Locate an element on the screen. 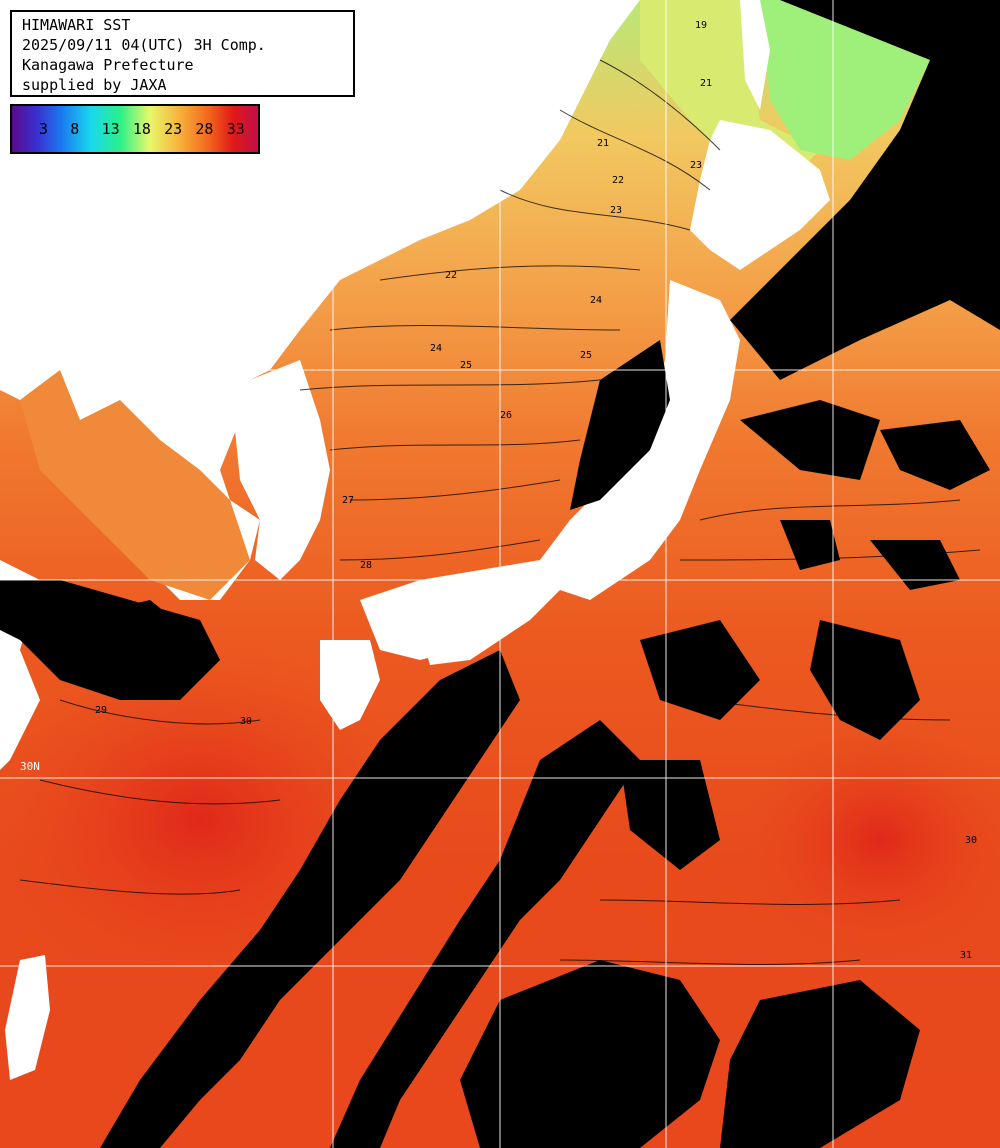 Image resolution: width=1000 pixels, height=1148 pixels. yellow-sea is located at coordinates (135, 485).